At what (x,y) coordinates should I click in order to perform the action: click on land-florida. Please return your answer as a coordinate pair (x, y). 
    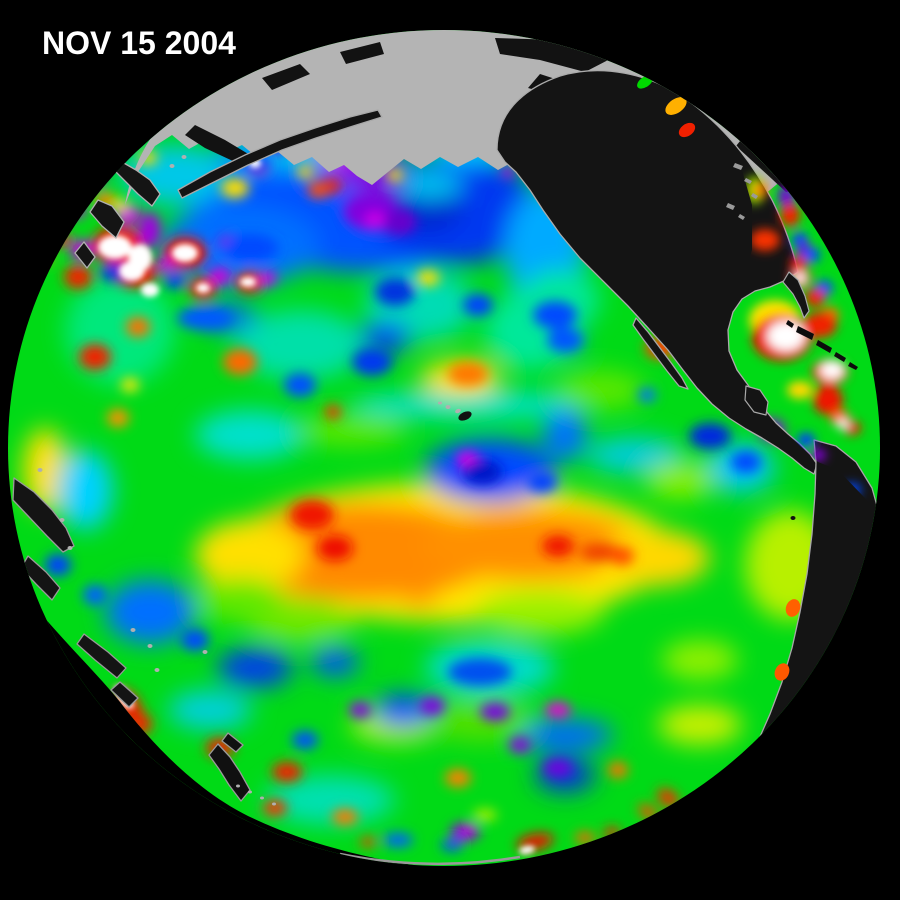
    Looking at the image, I should click on (796, 295).